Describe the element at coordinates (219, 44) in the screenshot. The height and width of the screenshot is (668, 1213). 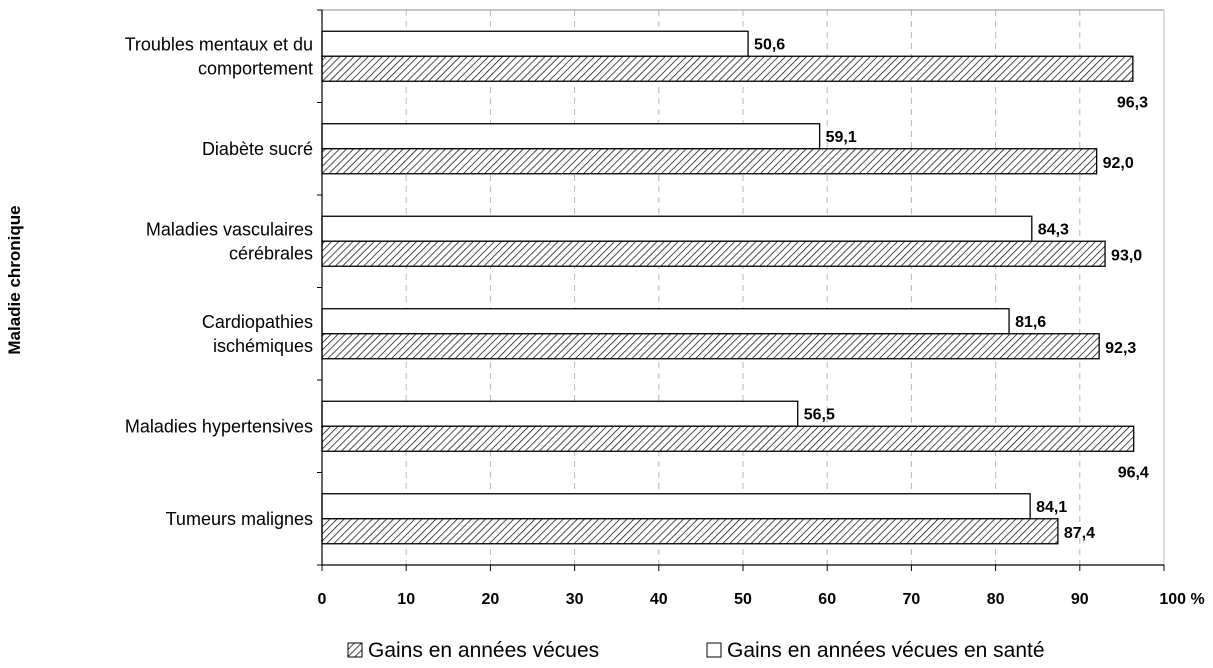
I see `category-label: Troubles mentaux et du` at that location.